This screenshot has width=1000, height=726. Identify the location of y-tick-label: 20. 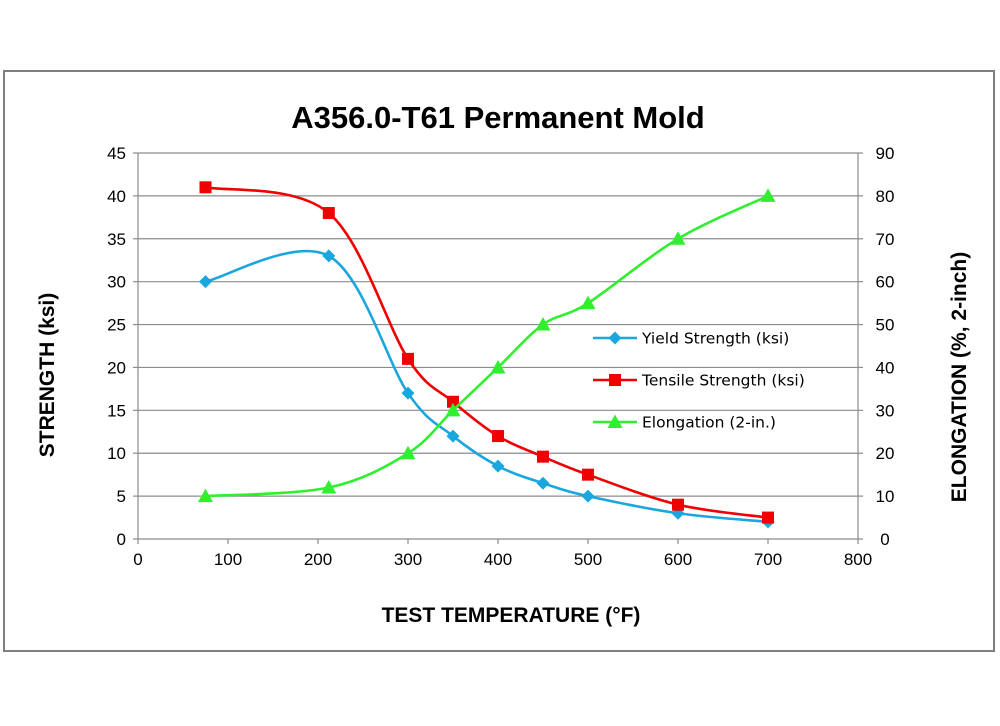
(116, 367).